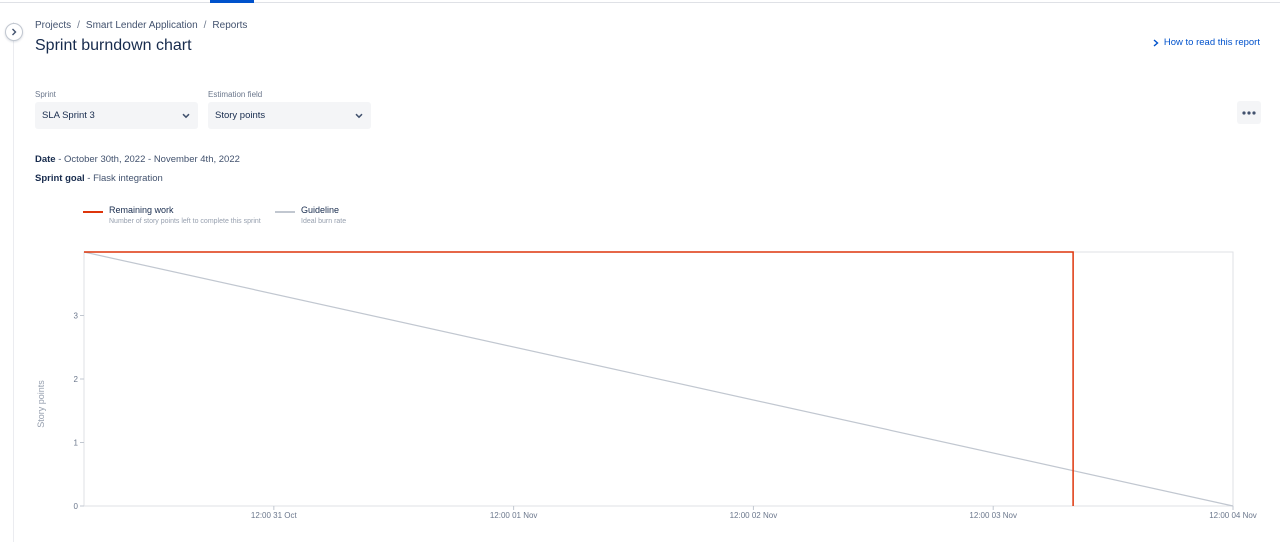 Image resolution: width=1280 pixels, height=542 pixels. I want to click on legend-guideline-name: Guideline, so click(320, 210).